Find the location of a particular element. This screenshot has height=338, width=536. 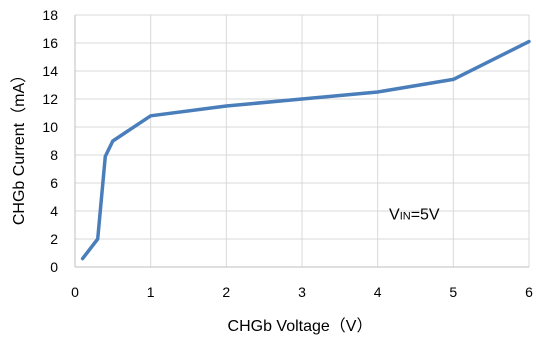

x-tick-label: 5 is located at coordinates (453, 292).